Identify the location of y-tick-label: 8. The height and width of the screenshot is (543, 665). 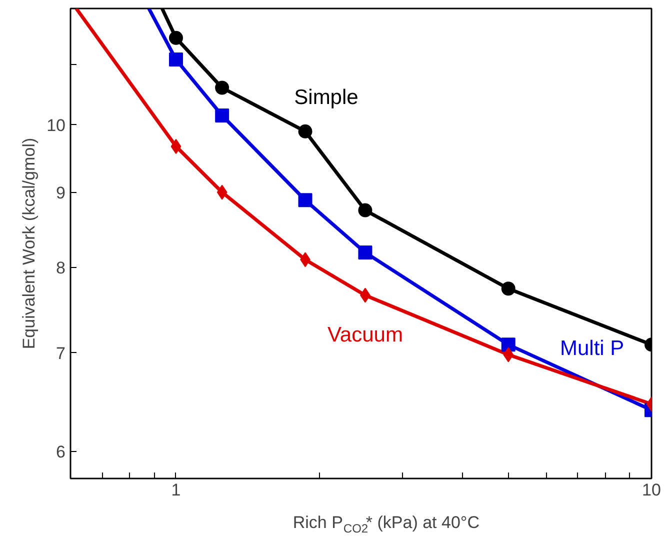
(61, 268).